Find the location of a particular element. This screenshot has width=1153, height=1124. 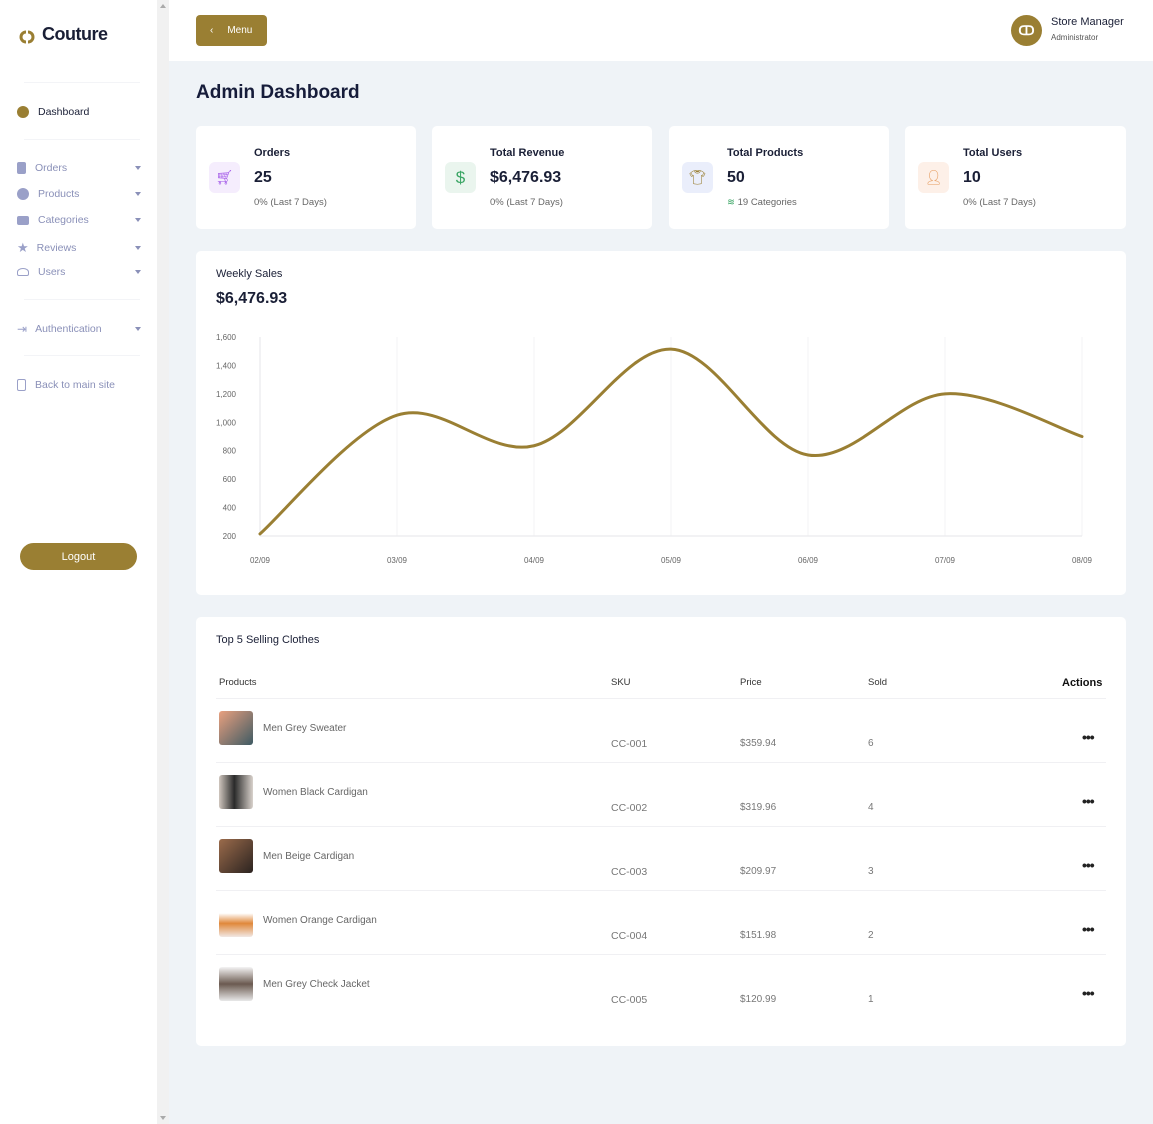

top-header: ‹ Menu ↀ Store Manager Administrator is located at coordinates (661, 30).